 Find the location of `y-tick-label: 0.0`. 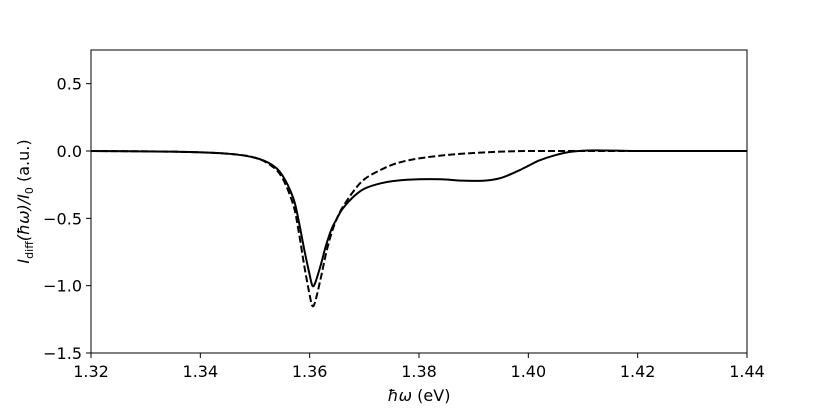

y-tick-label: 0.0 is located at coordinates (69, 151).